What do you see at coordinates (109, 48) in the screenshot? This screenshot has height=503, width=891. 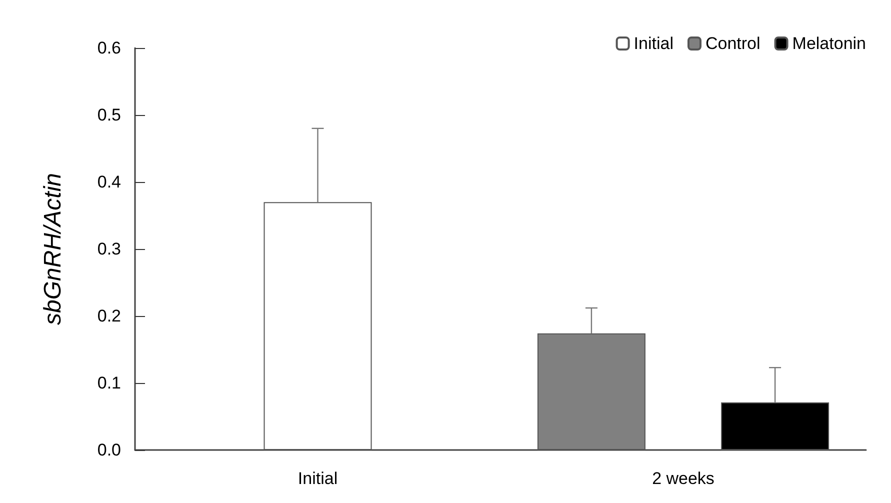 I see `y-tick-label: 0.6` at bounding box center [109, 48].